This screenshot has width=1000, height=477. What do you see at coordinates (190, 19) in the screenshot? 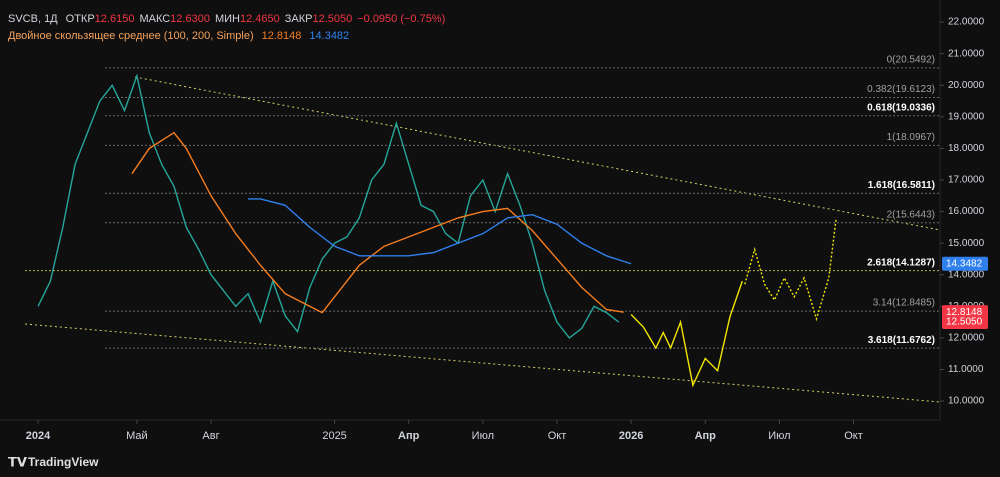
I see `quote-value: 12.6300` at bounding box center [190, 19].